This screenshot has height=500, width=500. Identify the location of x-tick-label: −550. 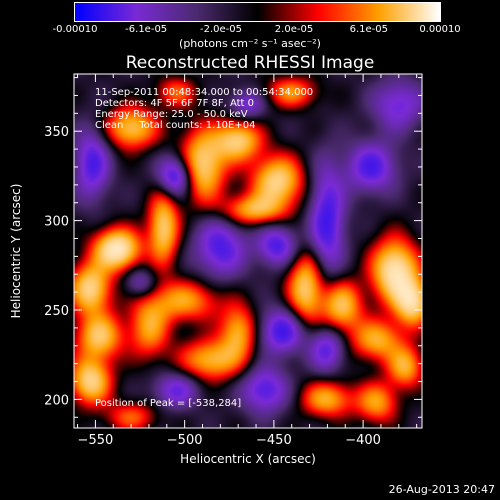
(96, 440).